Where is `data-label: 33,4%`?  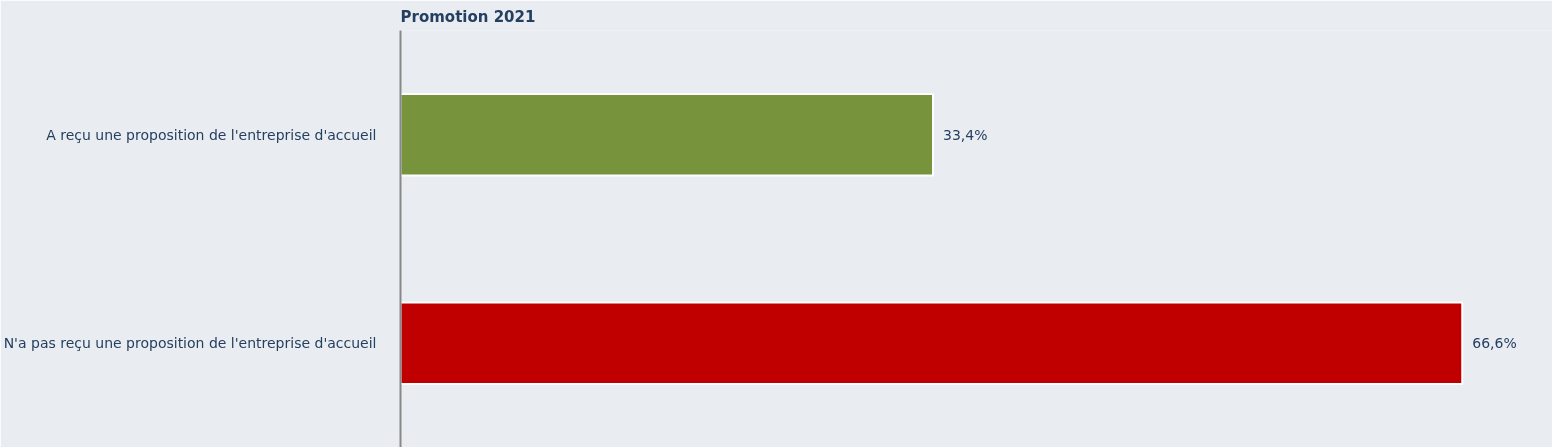 data-label: 33,4% is located at coordinates (965, 134).